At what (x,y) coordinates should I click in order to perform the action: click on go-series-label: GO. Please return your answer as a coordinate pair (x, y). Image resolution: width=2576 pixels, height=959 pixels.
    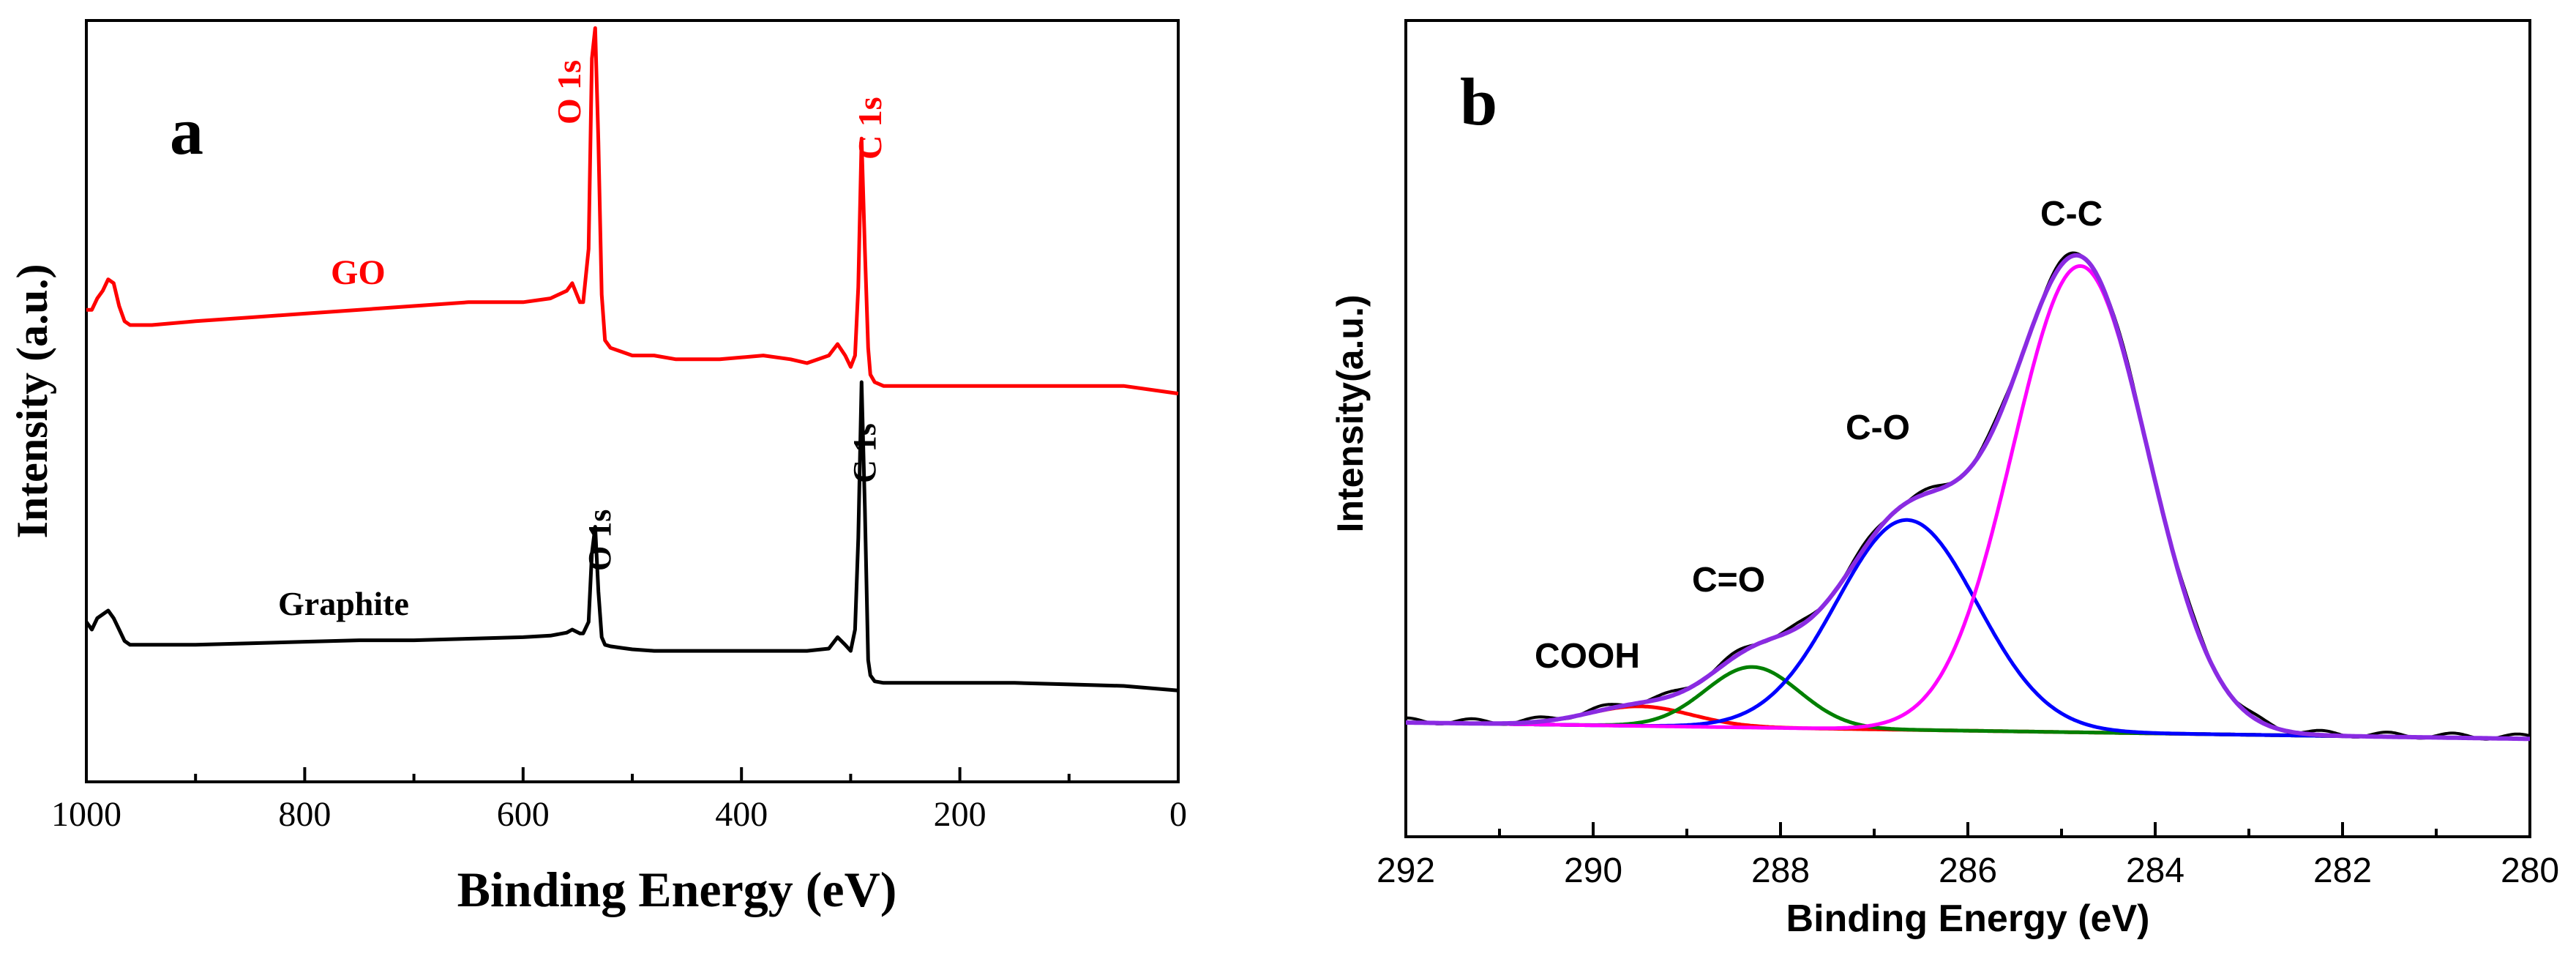
    Looking at the image, I should click on (358, 272).